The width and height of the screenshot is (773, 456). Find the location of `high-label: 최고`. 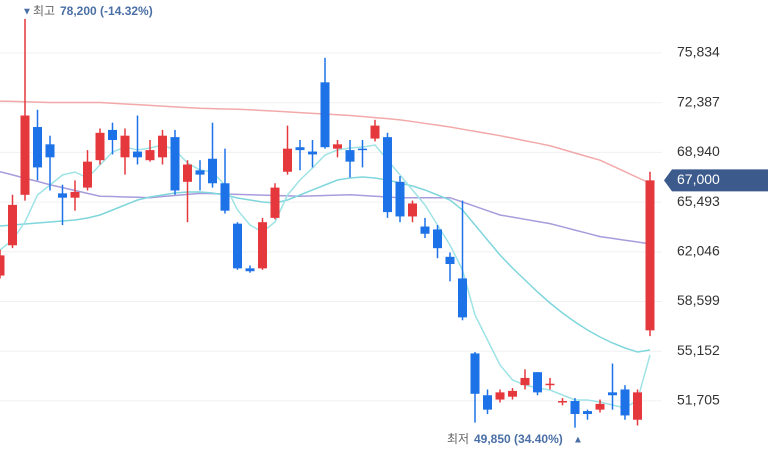

high-label: 최고 is located at coordinates (44, 11).